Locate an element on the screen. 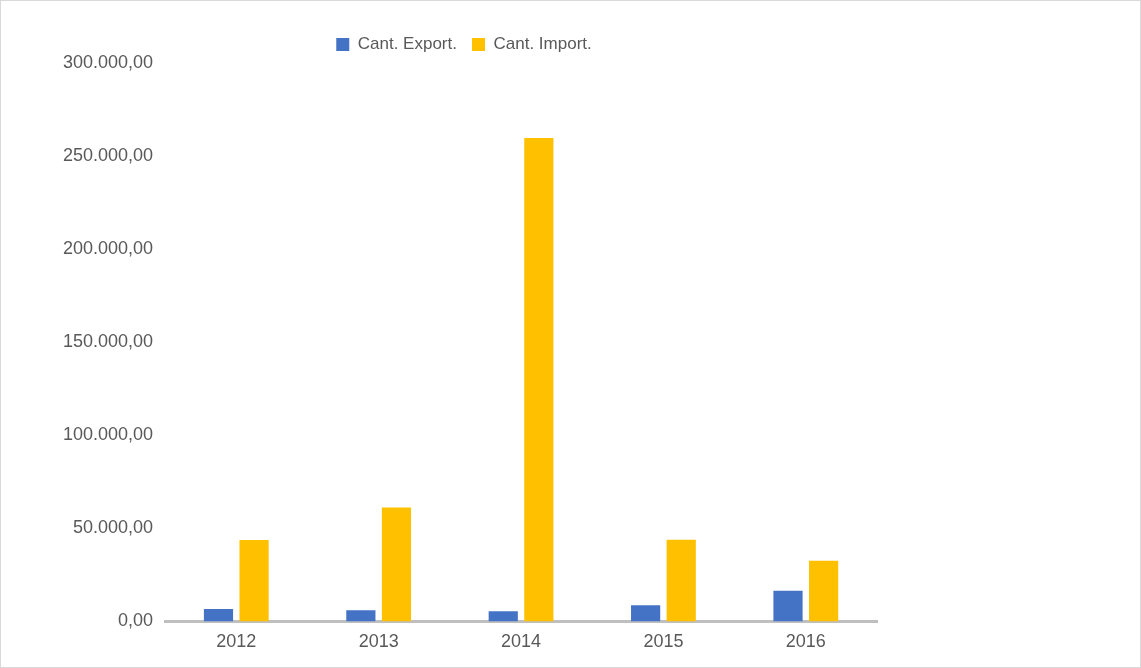 This screenshot has width=1141, height=668. x-tick-label: 2016 is located at coordinates (805, 641).